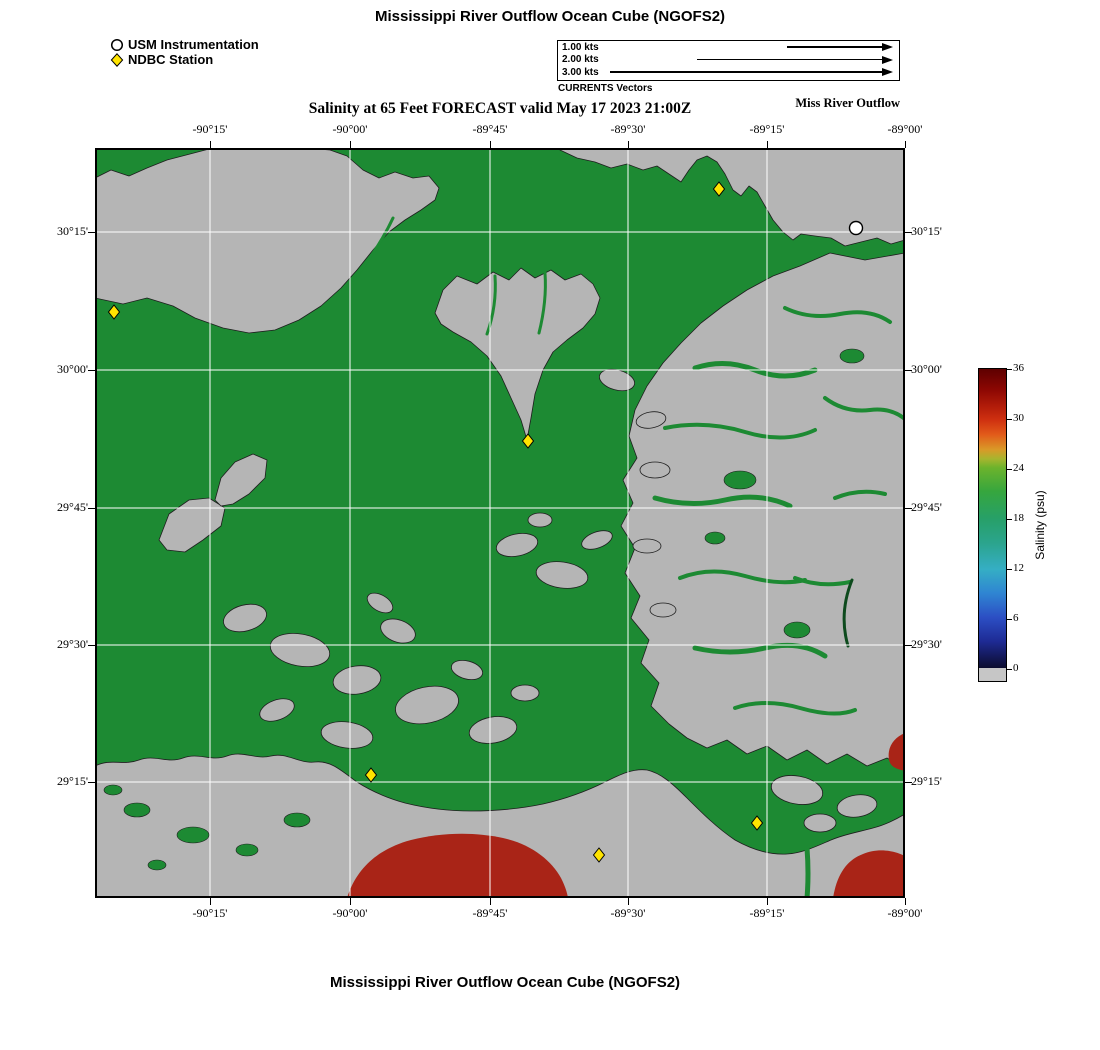 This screenshot has height=1050, width=1100. What do you see at coordinates (605, 88) in the screenshot?
I see `currents-vectors-caption: CURRENTS Vectors` at bounding box center [605, 88].